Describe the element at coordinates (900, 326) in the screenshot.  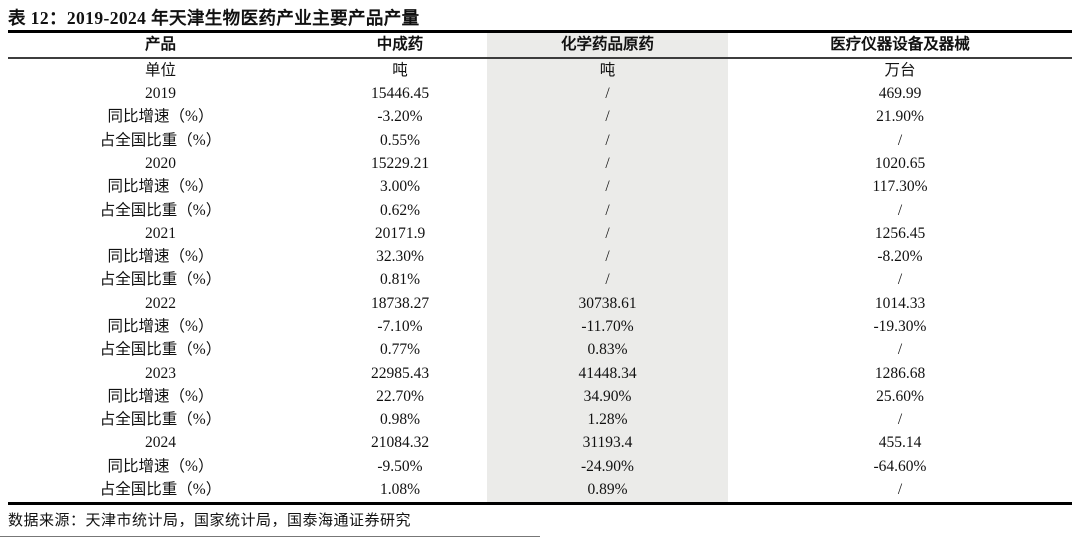
I see `table-cell: -19.30%` at that location.